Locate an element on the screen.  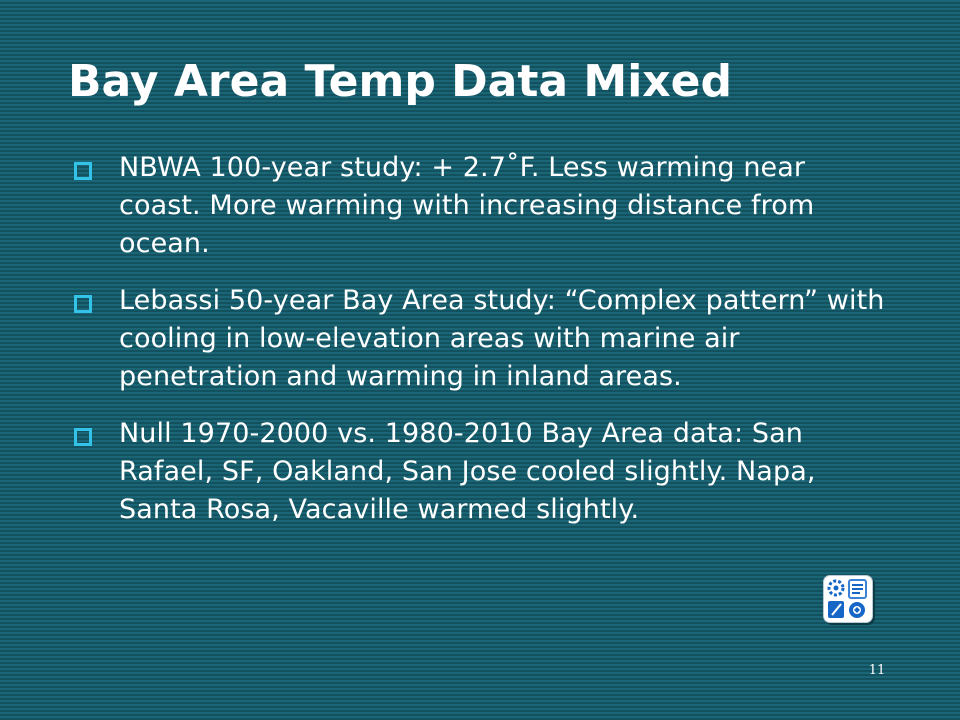
app-logo-icon is located at coordinates (848, 599).